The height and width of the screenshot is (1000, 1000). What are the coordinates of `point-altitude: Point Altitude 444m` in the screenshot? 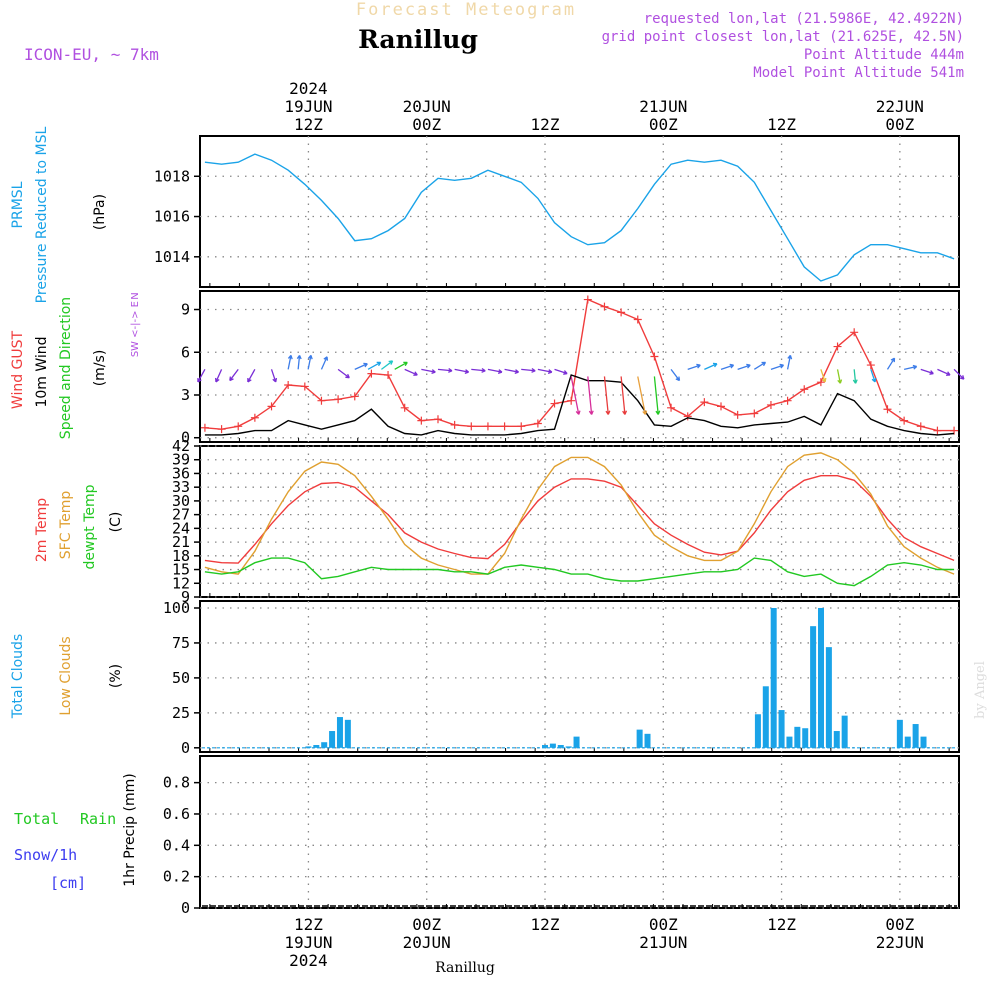 It's located at (884, 55).